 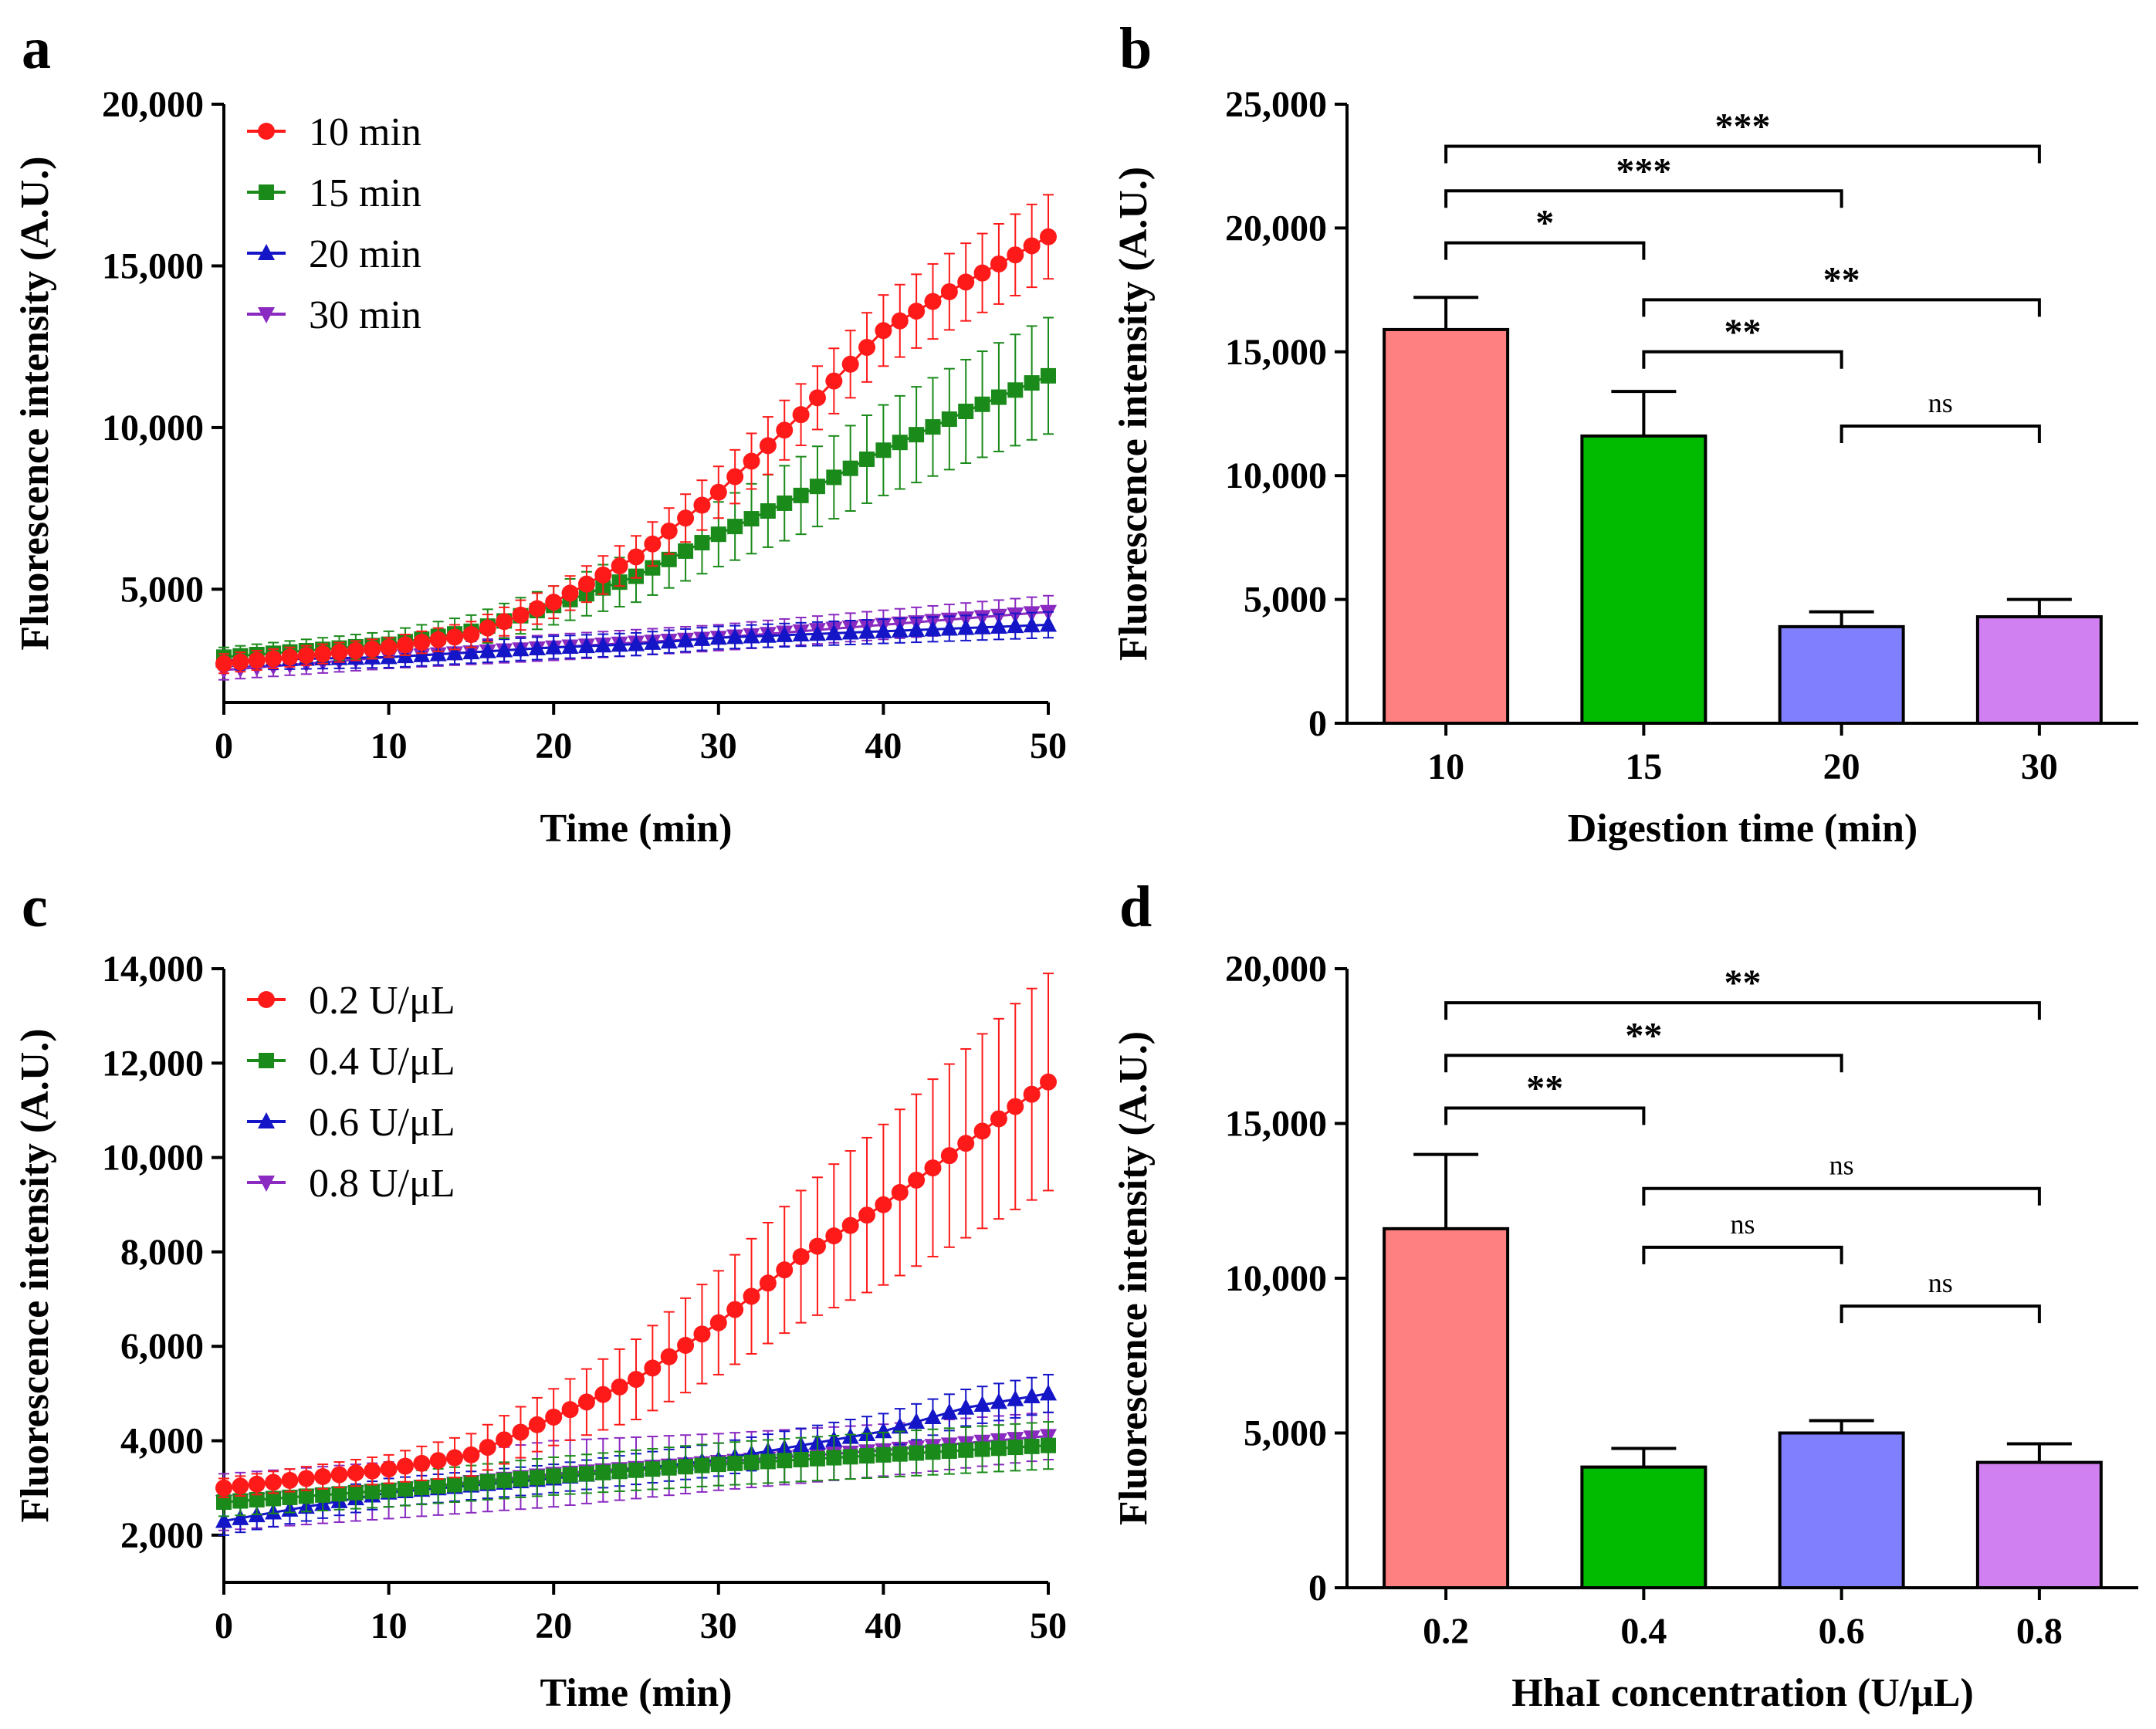 What do you see at coordinates (553, 1626) in the screenshot?
I see `x-tick-label: 20` at bounding box center [553, 1626].